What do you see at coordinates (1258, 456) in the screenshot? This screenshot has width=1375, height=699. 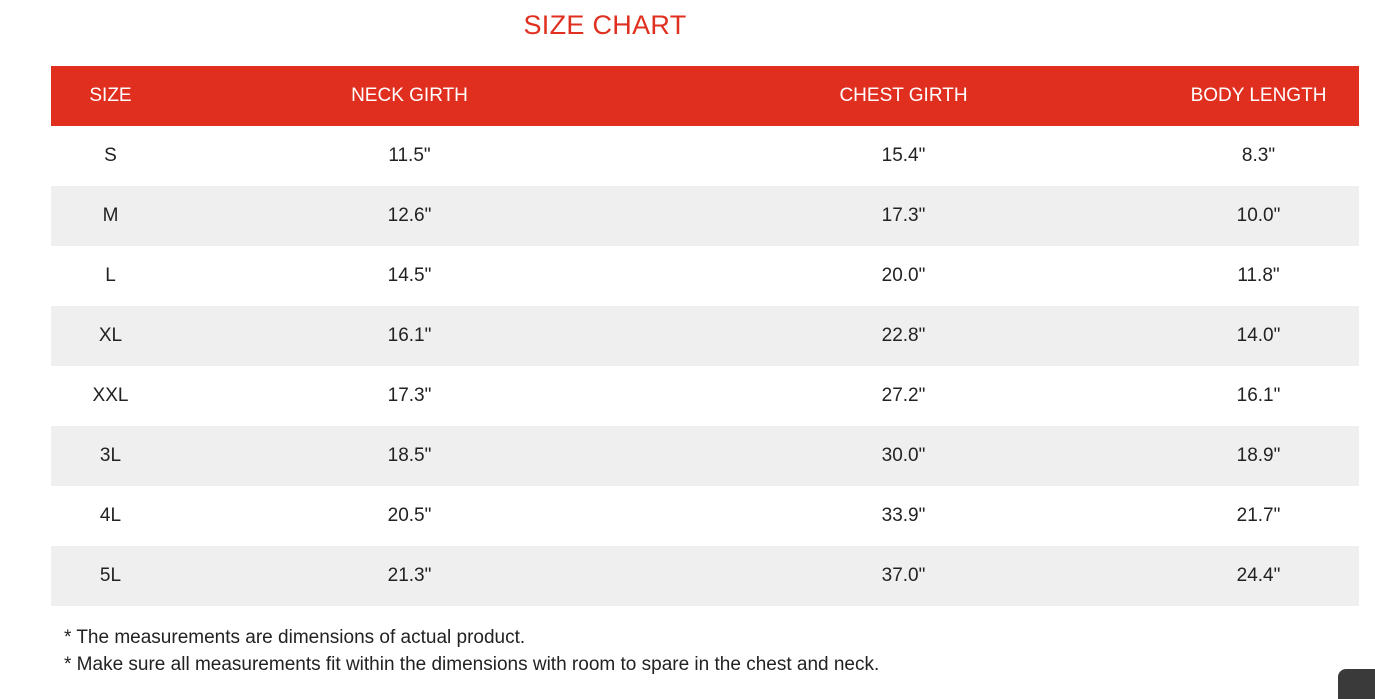 I see `cell-body-length: 18.9"` at bounding box center [1258, 456].